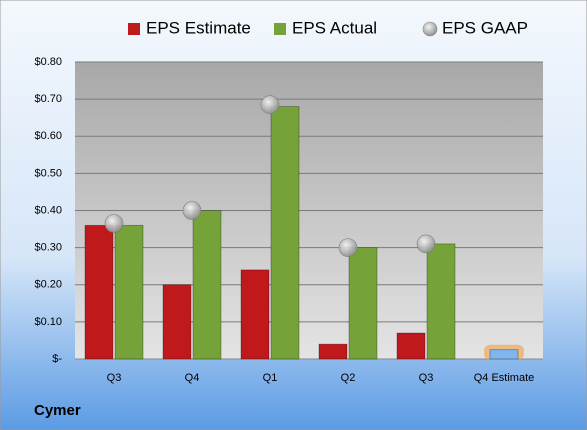 The image size is (587, 430). Describe the element at coordinates (48, 62) in the screenshot. I see `y-tick-label: $0.80` at that location.